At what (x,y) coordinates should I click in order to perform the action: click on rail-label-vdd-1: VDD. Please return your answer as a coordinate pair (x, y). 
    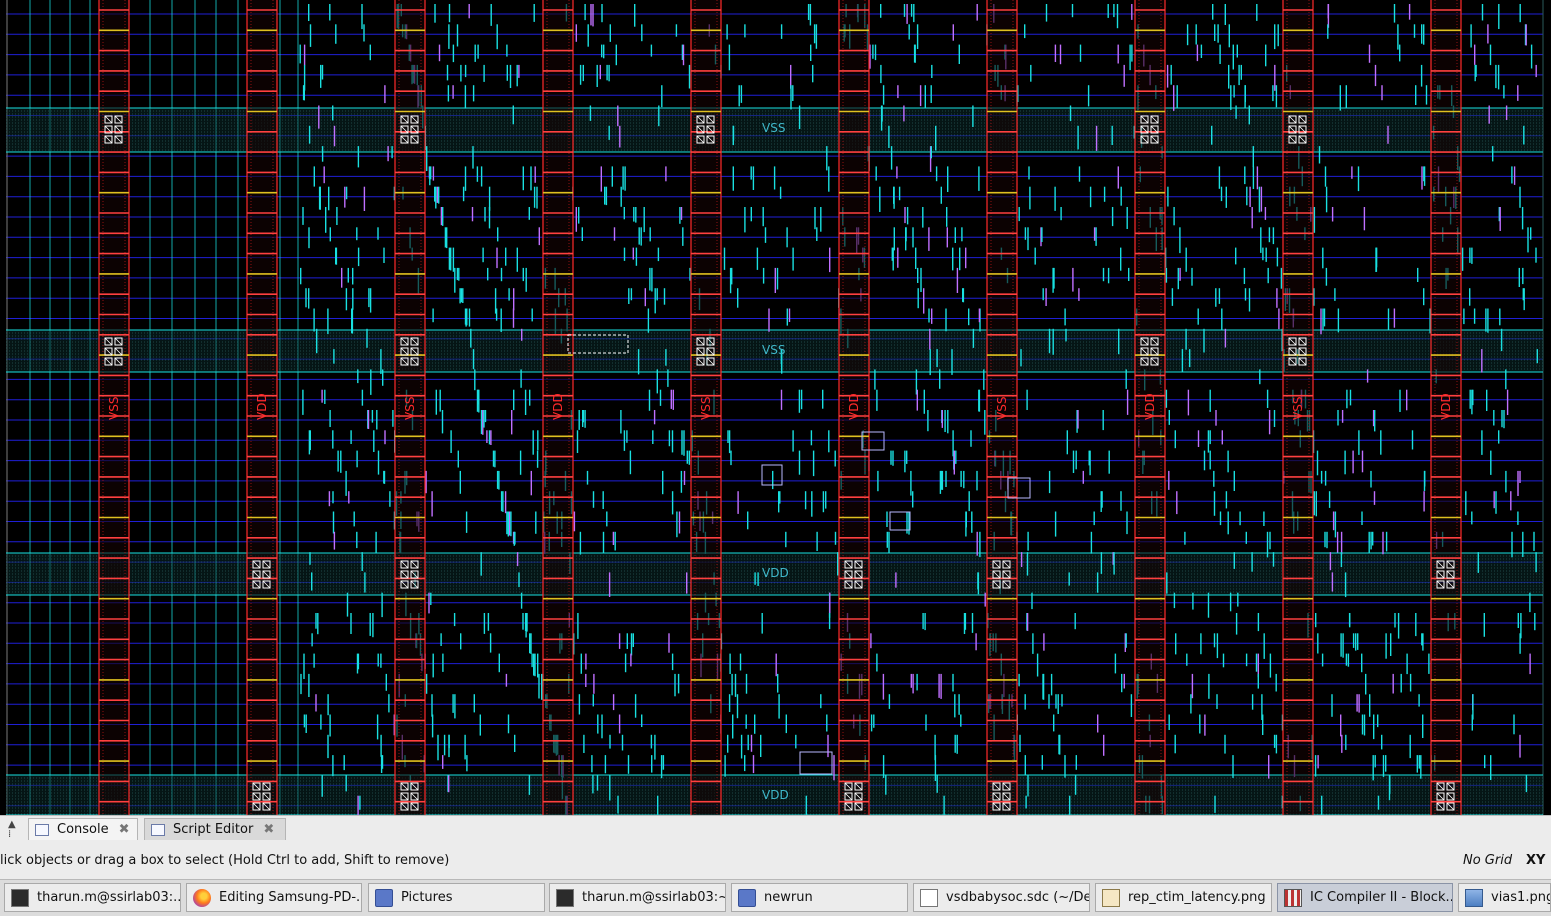
    Looking at the image, I should click on (775, 573).